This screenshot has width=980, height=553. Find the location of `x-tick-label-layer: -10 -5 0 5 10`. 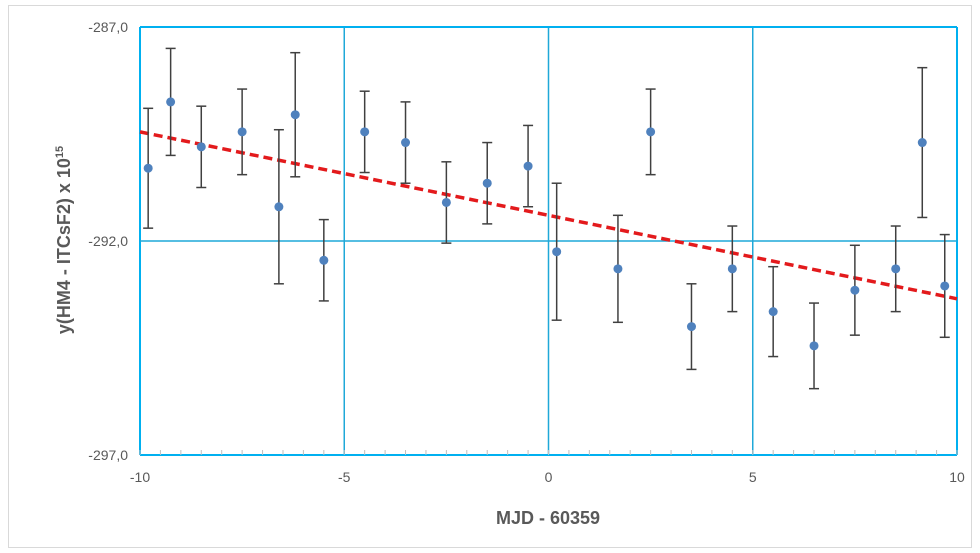

x-tick-label-layer: -10 -5 0 5 10 is located at coordinates (547, 477).